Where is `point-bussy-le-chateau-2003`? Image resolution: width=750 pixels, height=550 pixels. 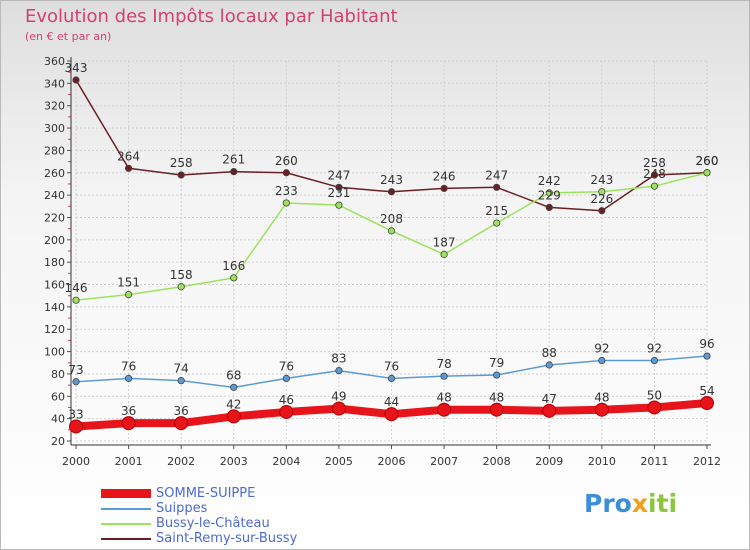 point-bussy-le-chateau-2003 is located at coordinates (234, 278).